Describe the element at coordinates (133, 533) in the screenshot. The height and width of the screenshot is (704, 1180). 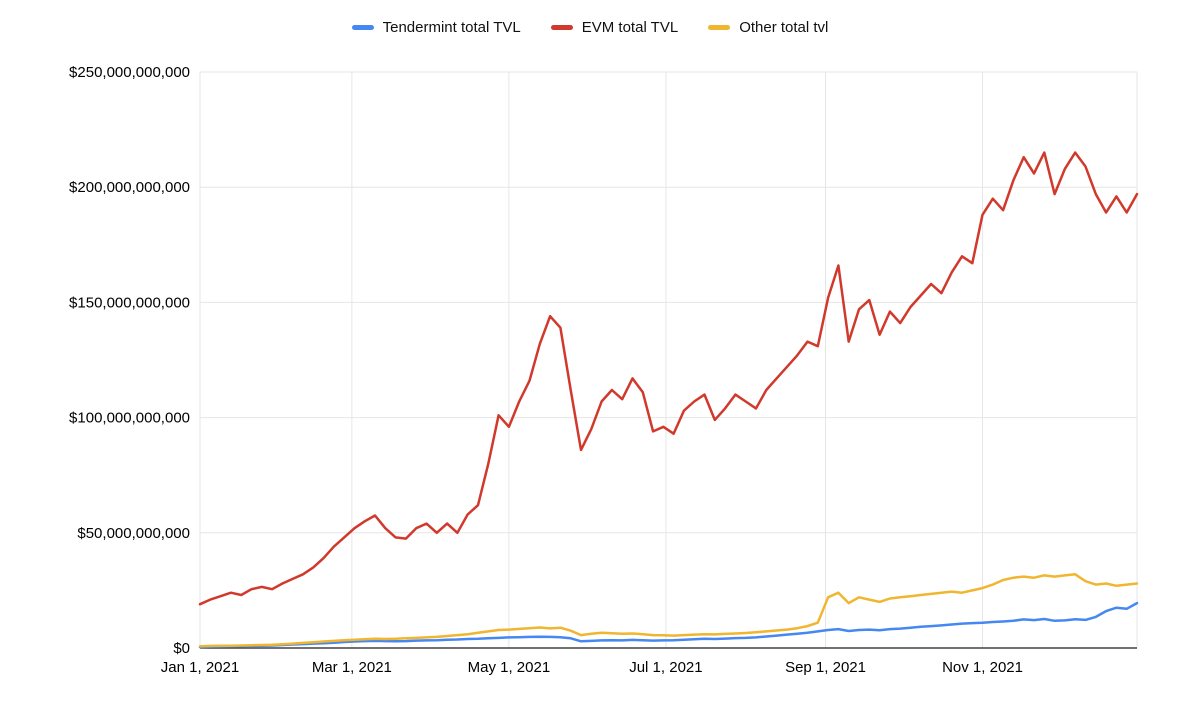
I see `y-axis-tick-label: $50,000,000,000` at that location.